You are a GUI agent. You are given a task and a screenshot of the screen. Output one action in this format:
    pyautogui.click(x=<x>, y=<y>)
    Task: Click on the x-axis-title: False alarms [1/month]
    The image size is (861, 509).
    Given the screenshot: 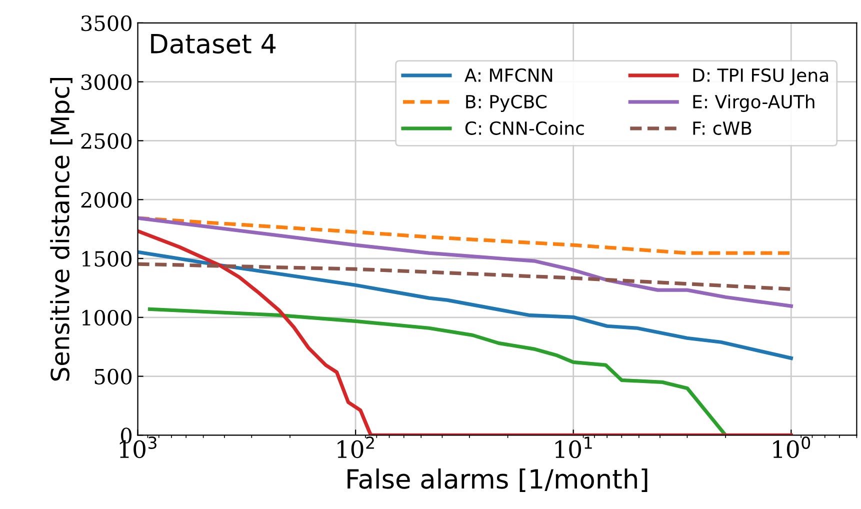 What is the action you would take?
    pyautogui.click(x=498, y=480)
    